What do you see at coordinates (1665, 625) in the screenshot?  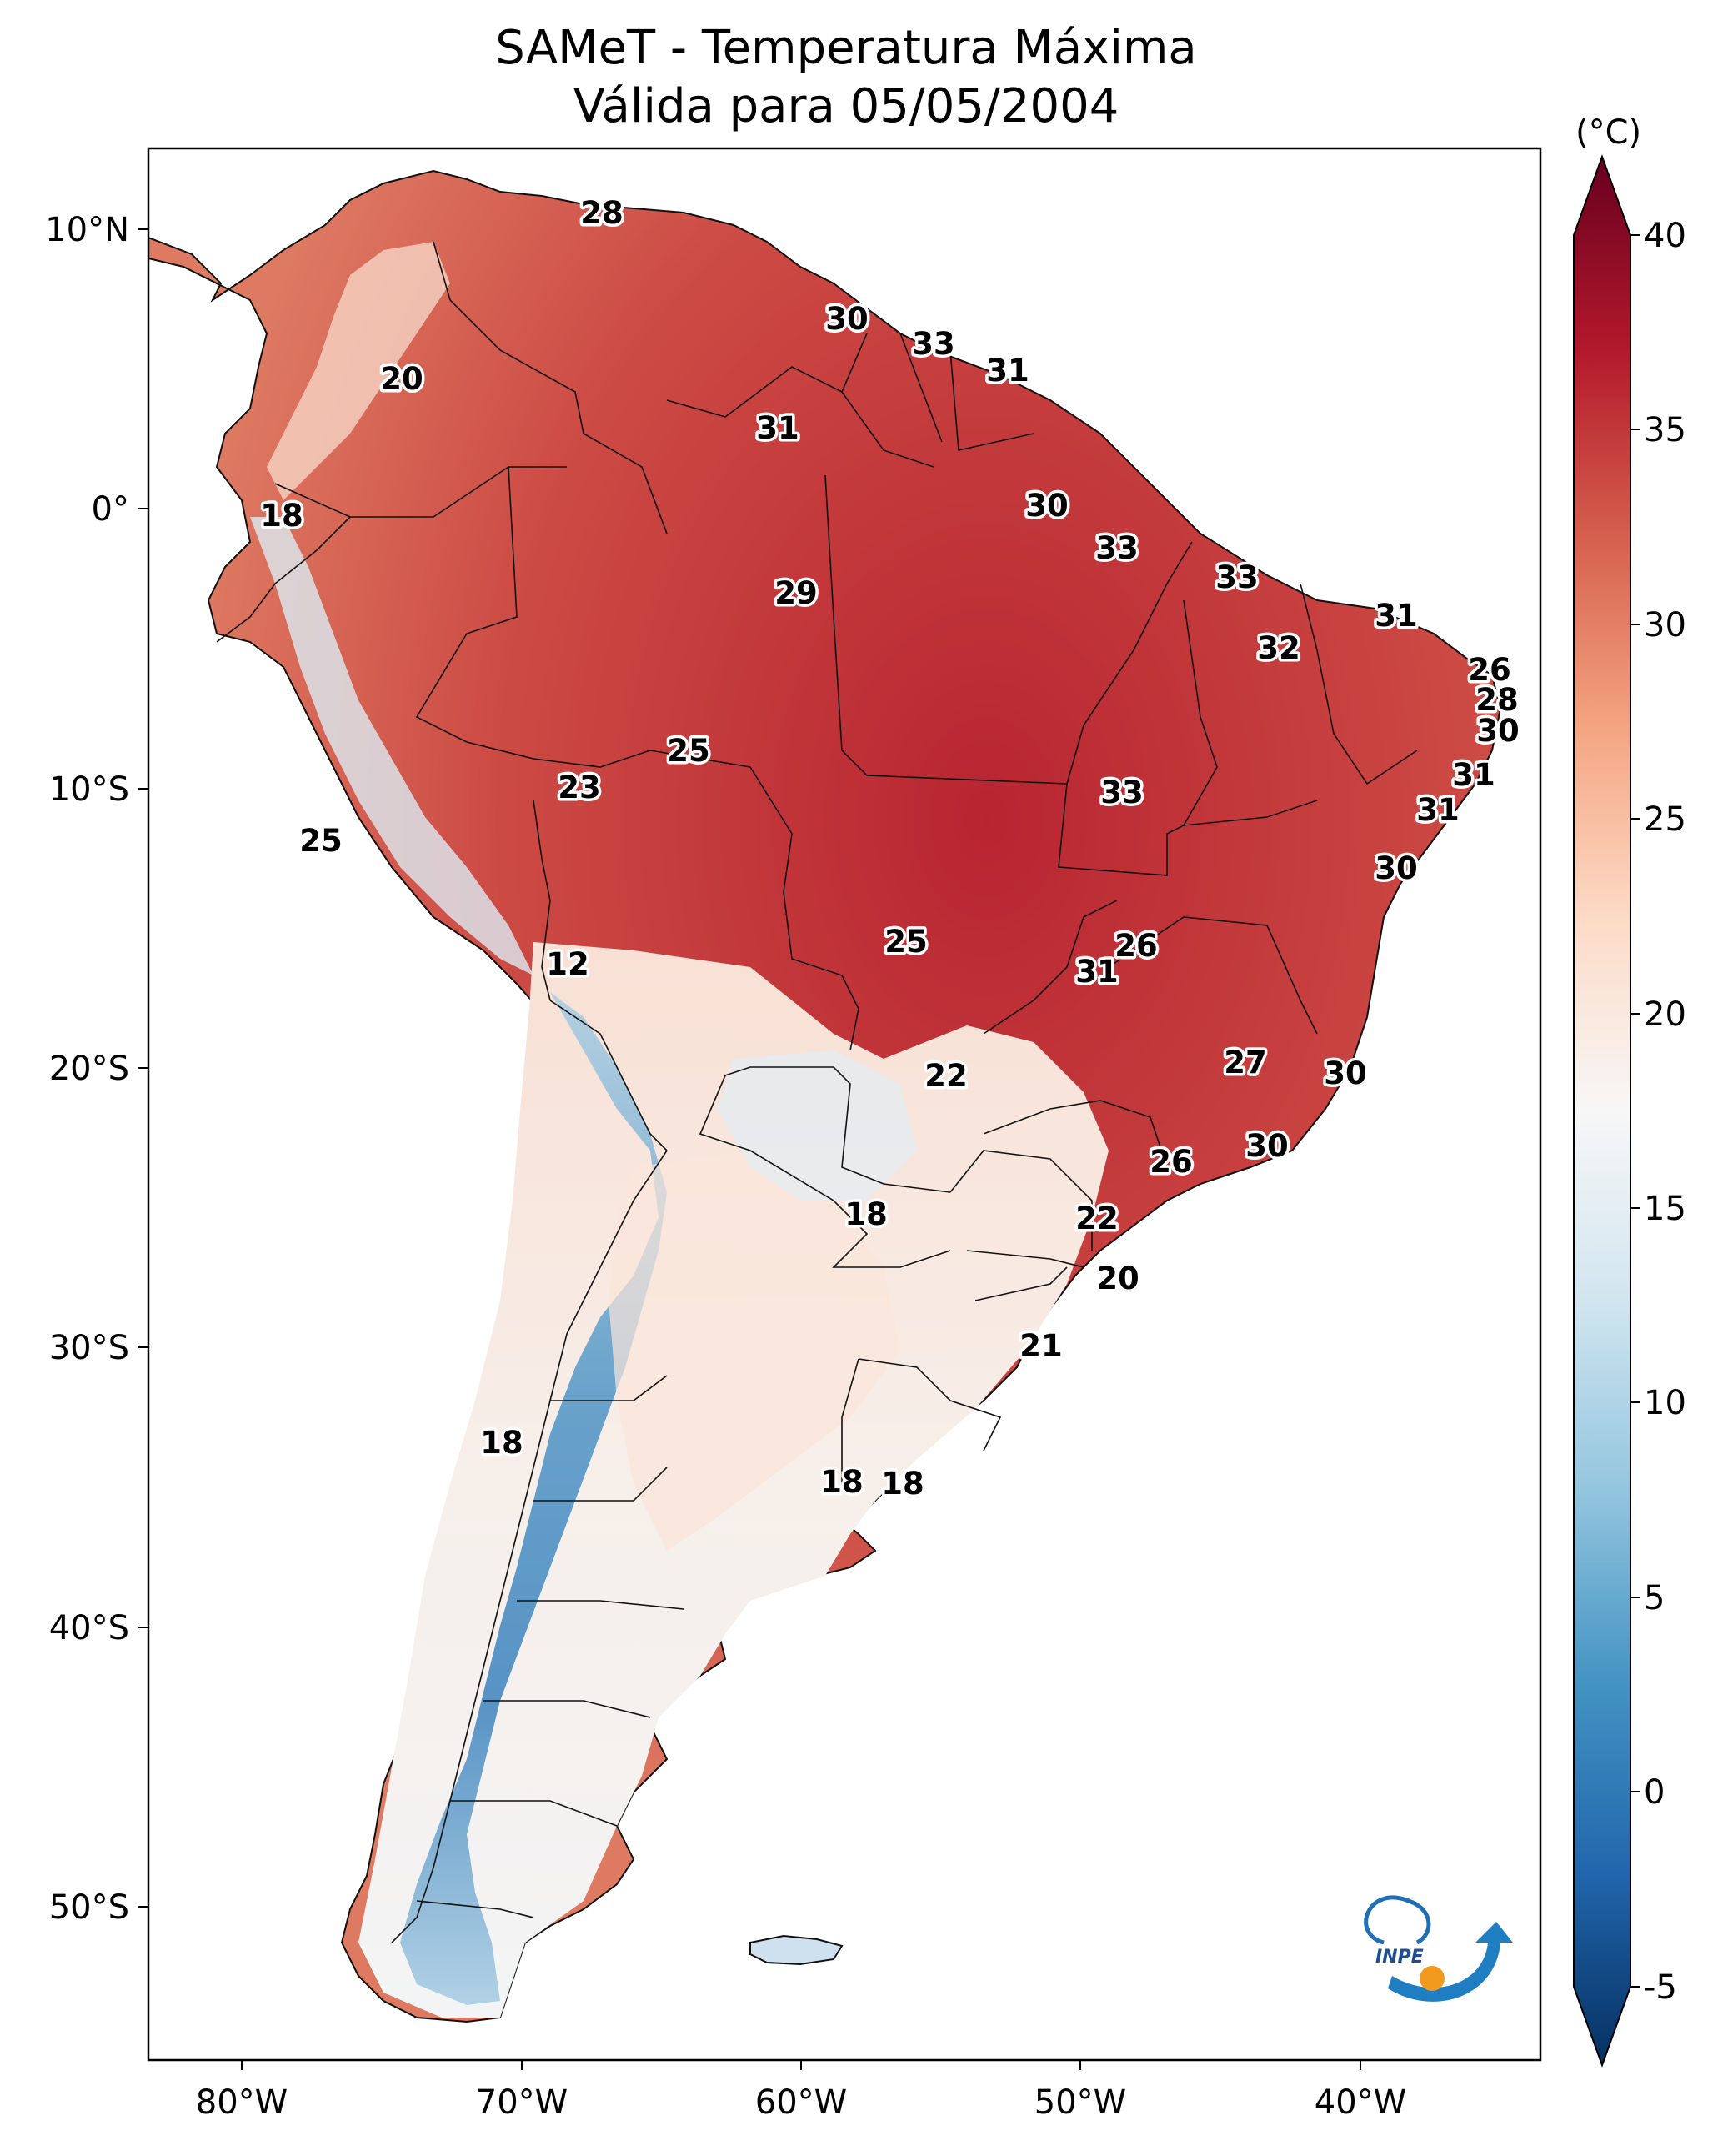 I see `colorbar-tick-label: 30` at bounding box center [1665, 625].